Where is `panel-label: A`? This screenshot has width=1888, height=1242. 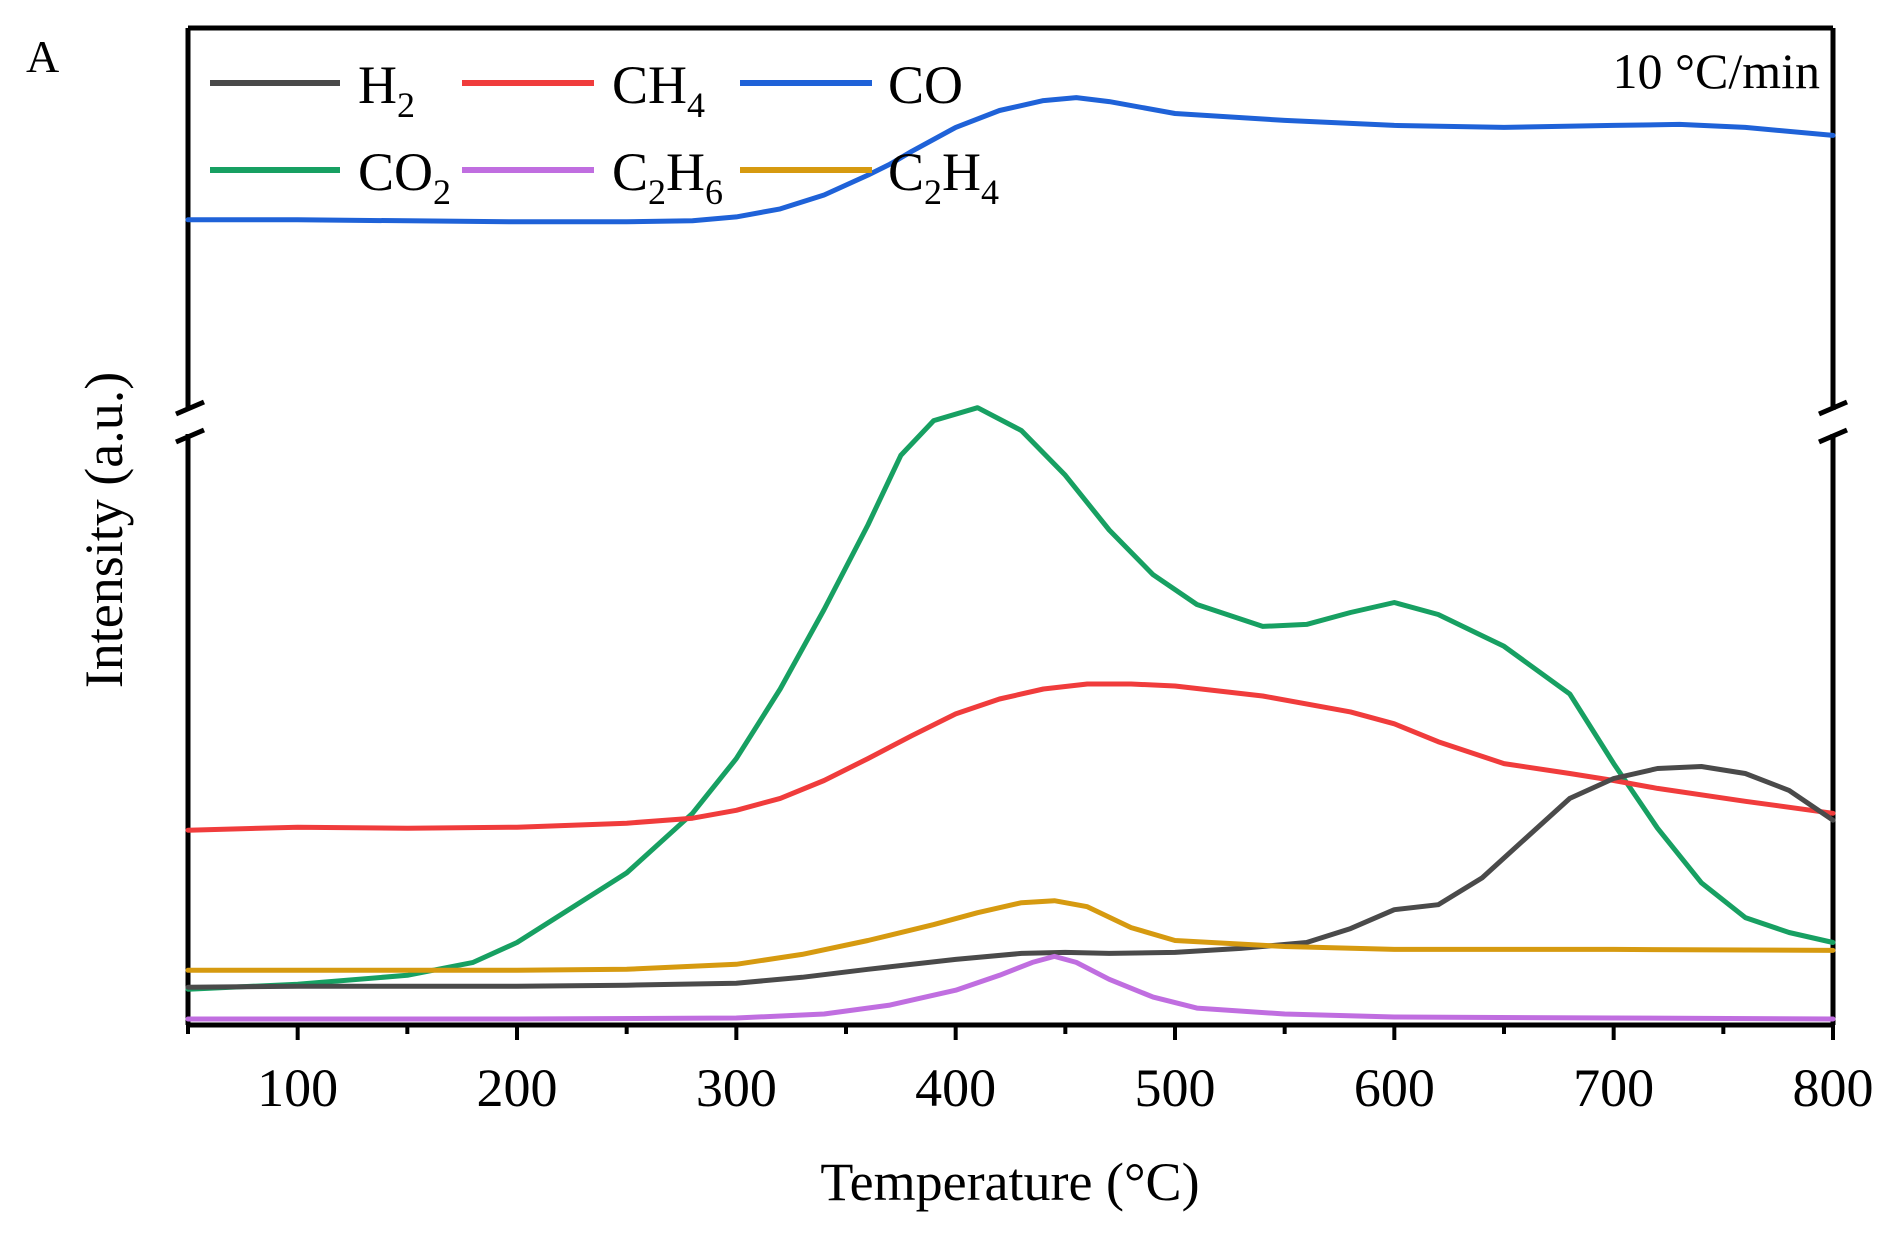
panel-label: A is located at coordinates (42, 56).